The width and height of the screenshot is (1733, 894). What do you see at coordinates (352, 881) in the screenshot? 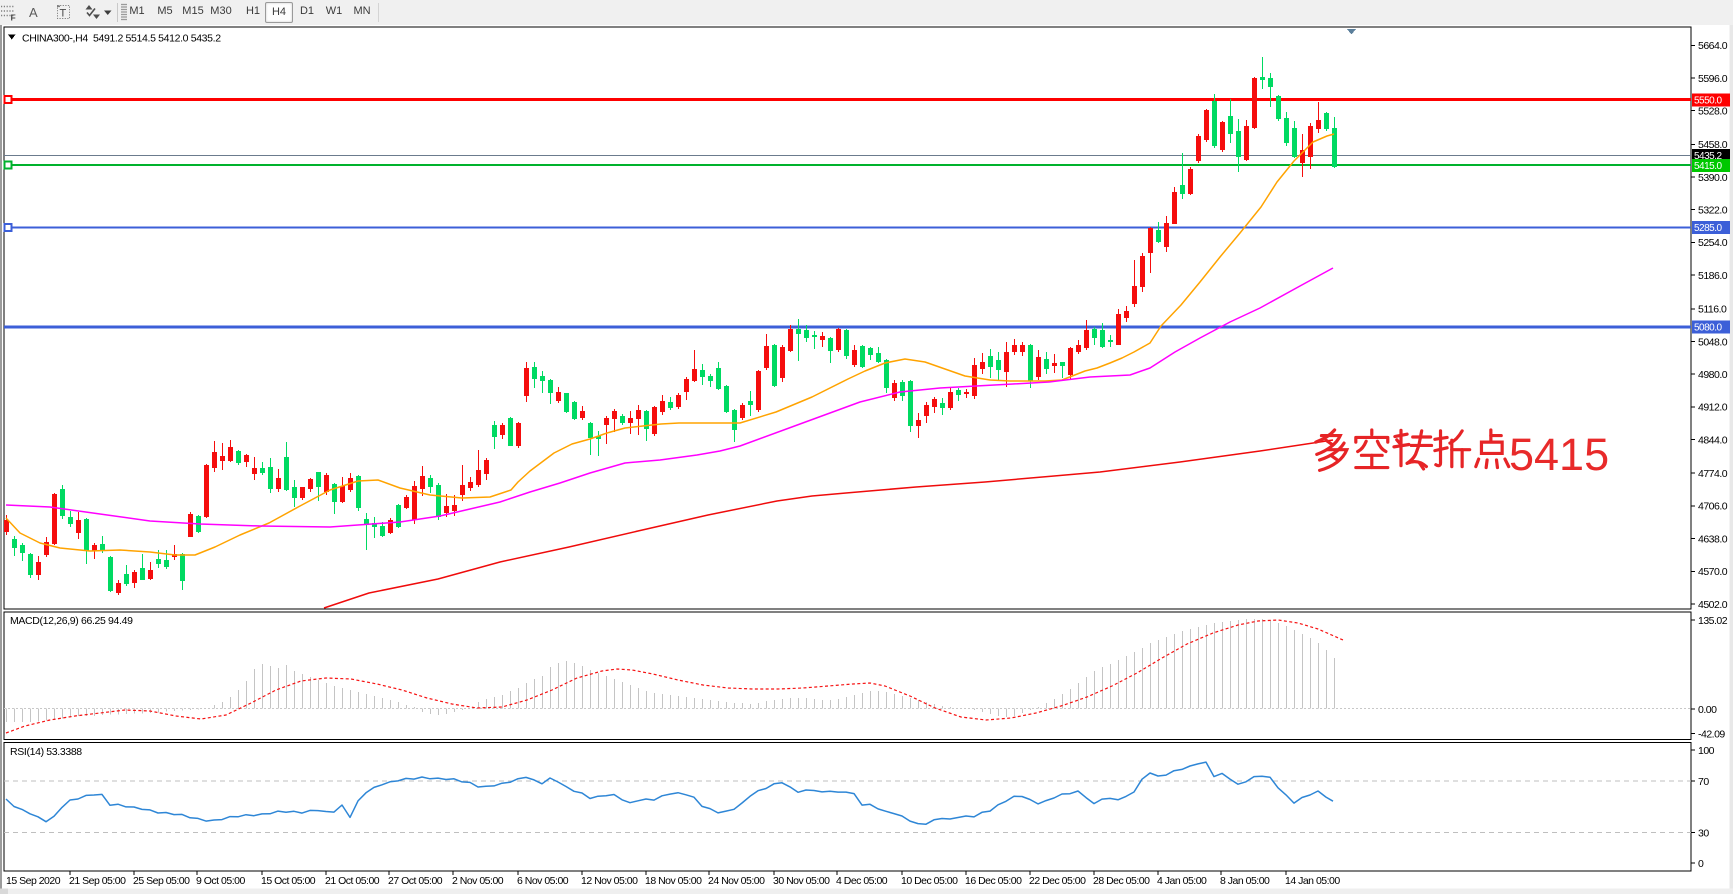
I see `svg-text: 21 Oct 05:00` at bounding box center [352, 881].